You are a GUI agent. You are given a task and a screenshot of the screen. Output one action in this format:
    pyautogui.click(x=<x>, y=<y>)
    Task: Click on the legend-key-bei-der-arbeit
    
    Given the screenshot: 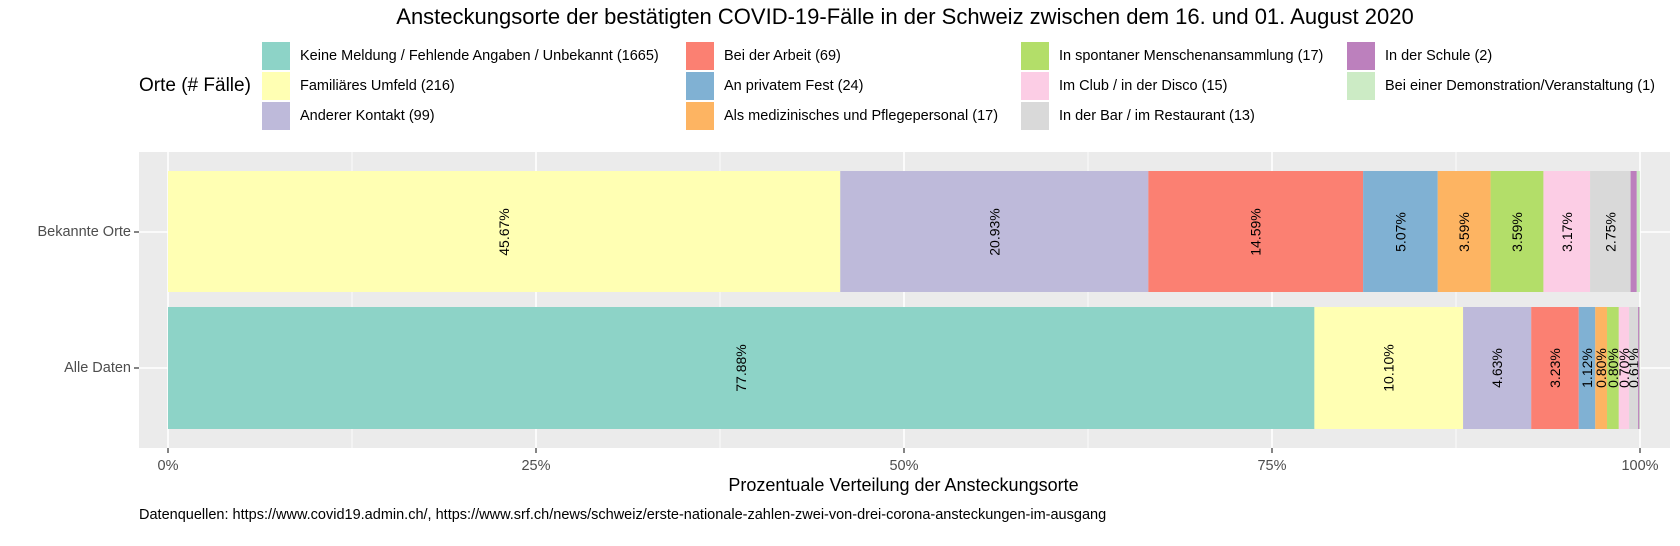 What is the action you would take?
    pyautogui.click(x=700, y=56)
    